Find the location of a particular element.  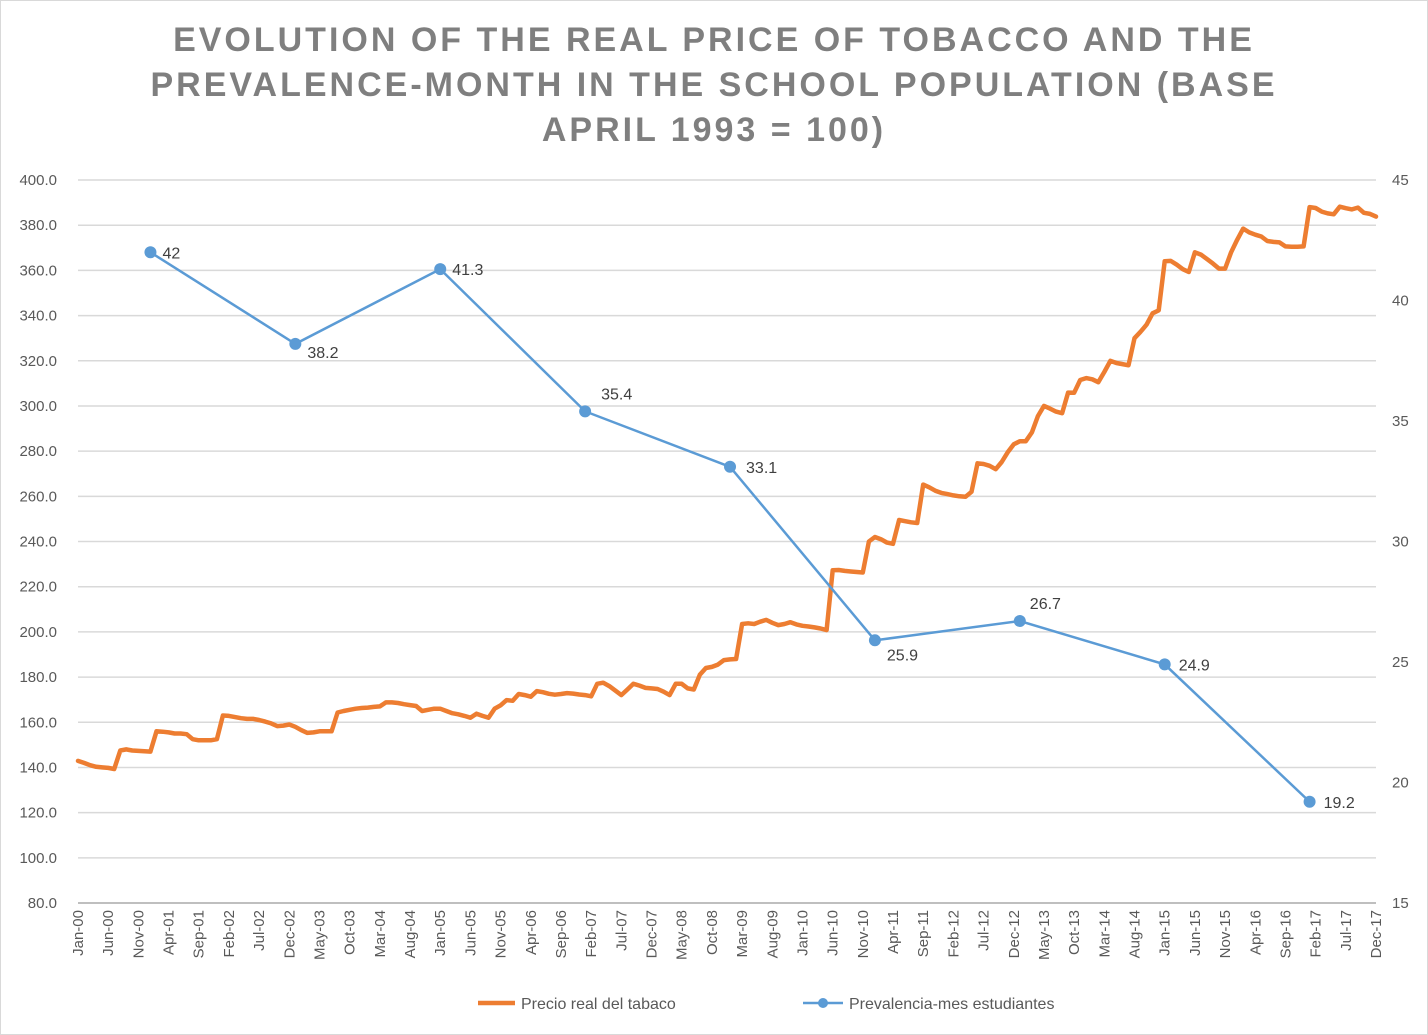

x-tick-label: Feb-12 is located at coordinates (953, 934).